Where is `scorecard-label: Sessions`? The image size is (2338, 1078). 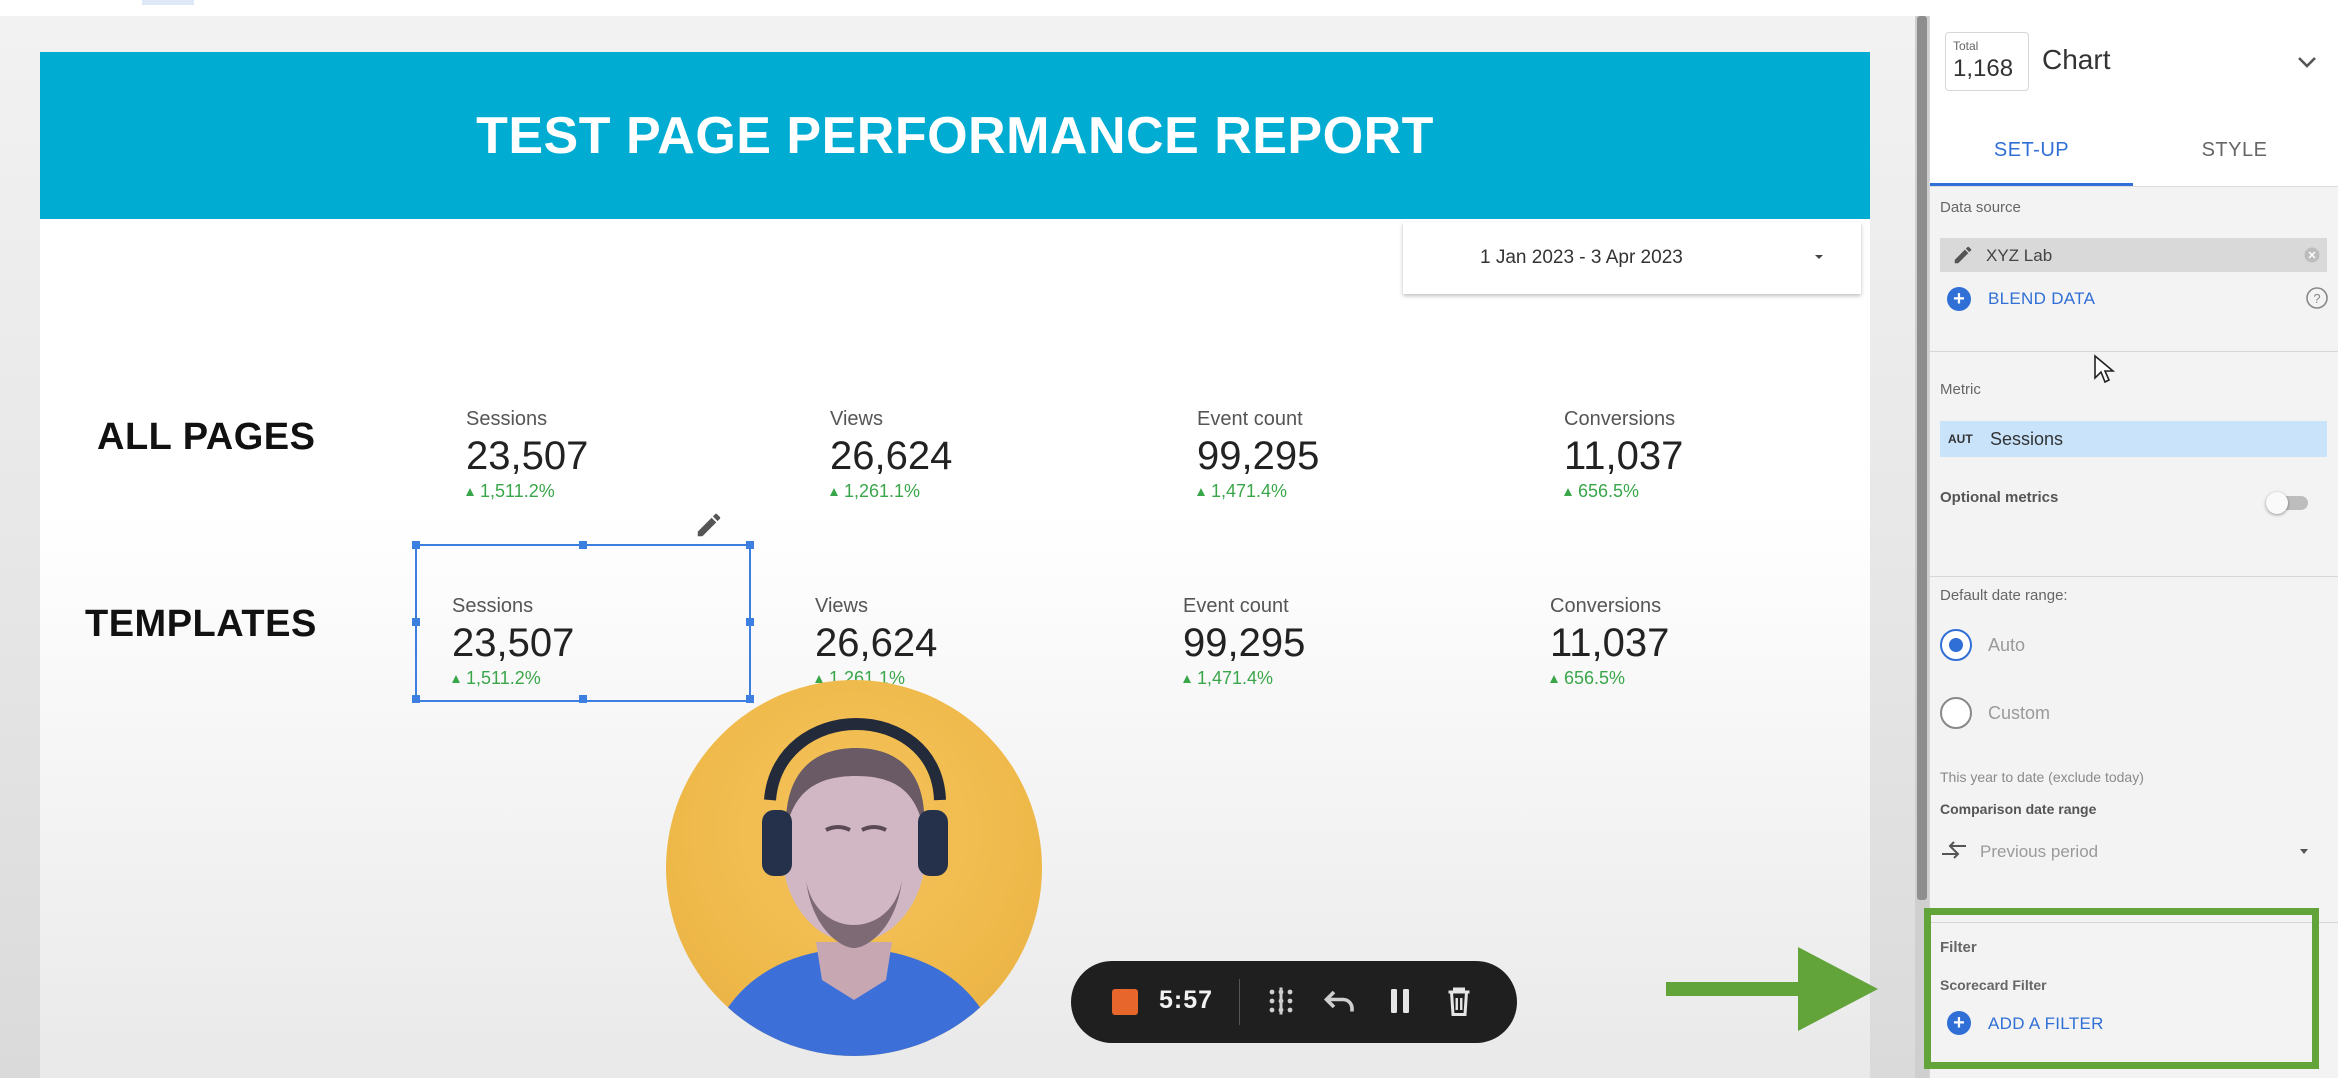
scorecard-label: Sessions is located at coordinates (507, 419).